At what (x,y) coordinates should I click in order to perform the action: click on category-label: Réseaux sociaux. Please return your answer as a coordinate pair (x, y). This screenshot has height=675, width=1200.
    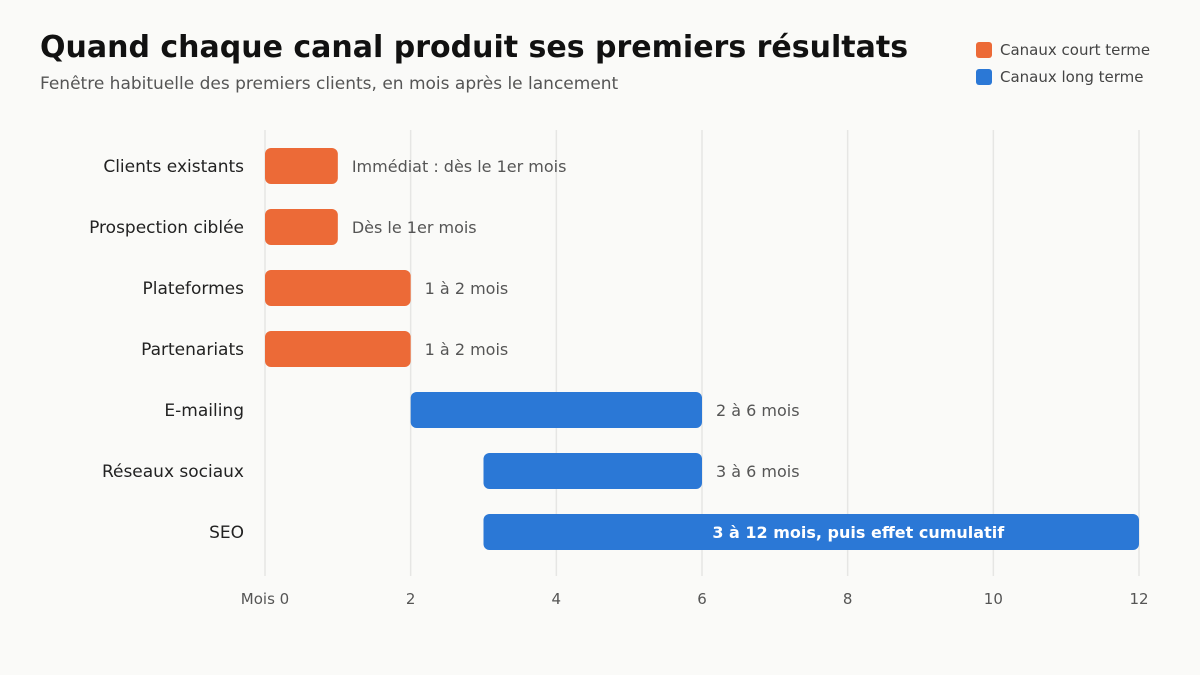
    Looking at the image, I should click on (173, 472).